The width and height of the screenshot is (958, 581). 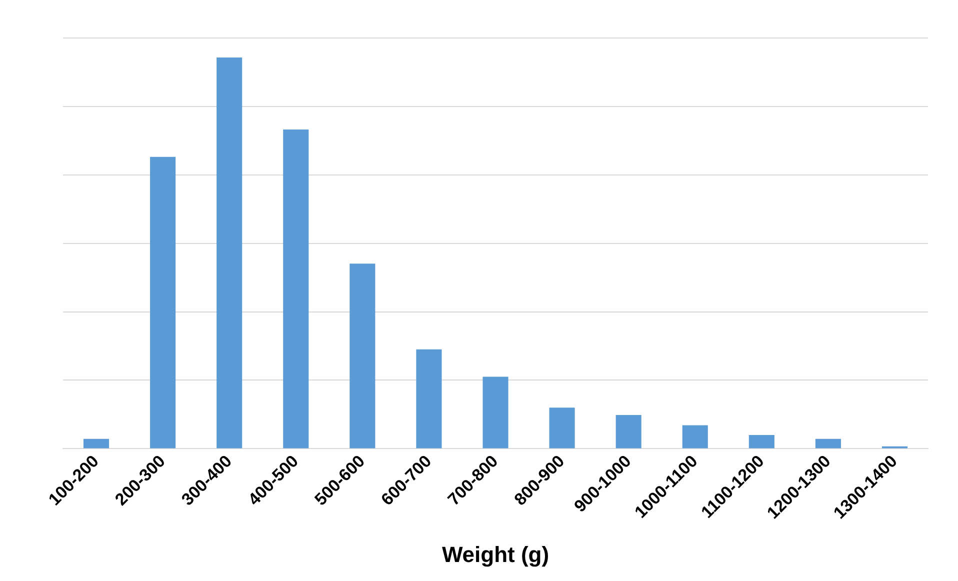 What do you see at coordinates (496, 554) in the screenshot?
I see `x-axis-title: Weight (g)` at bounding box center [496, 554].